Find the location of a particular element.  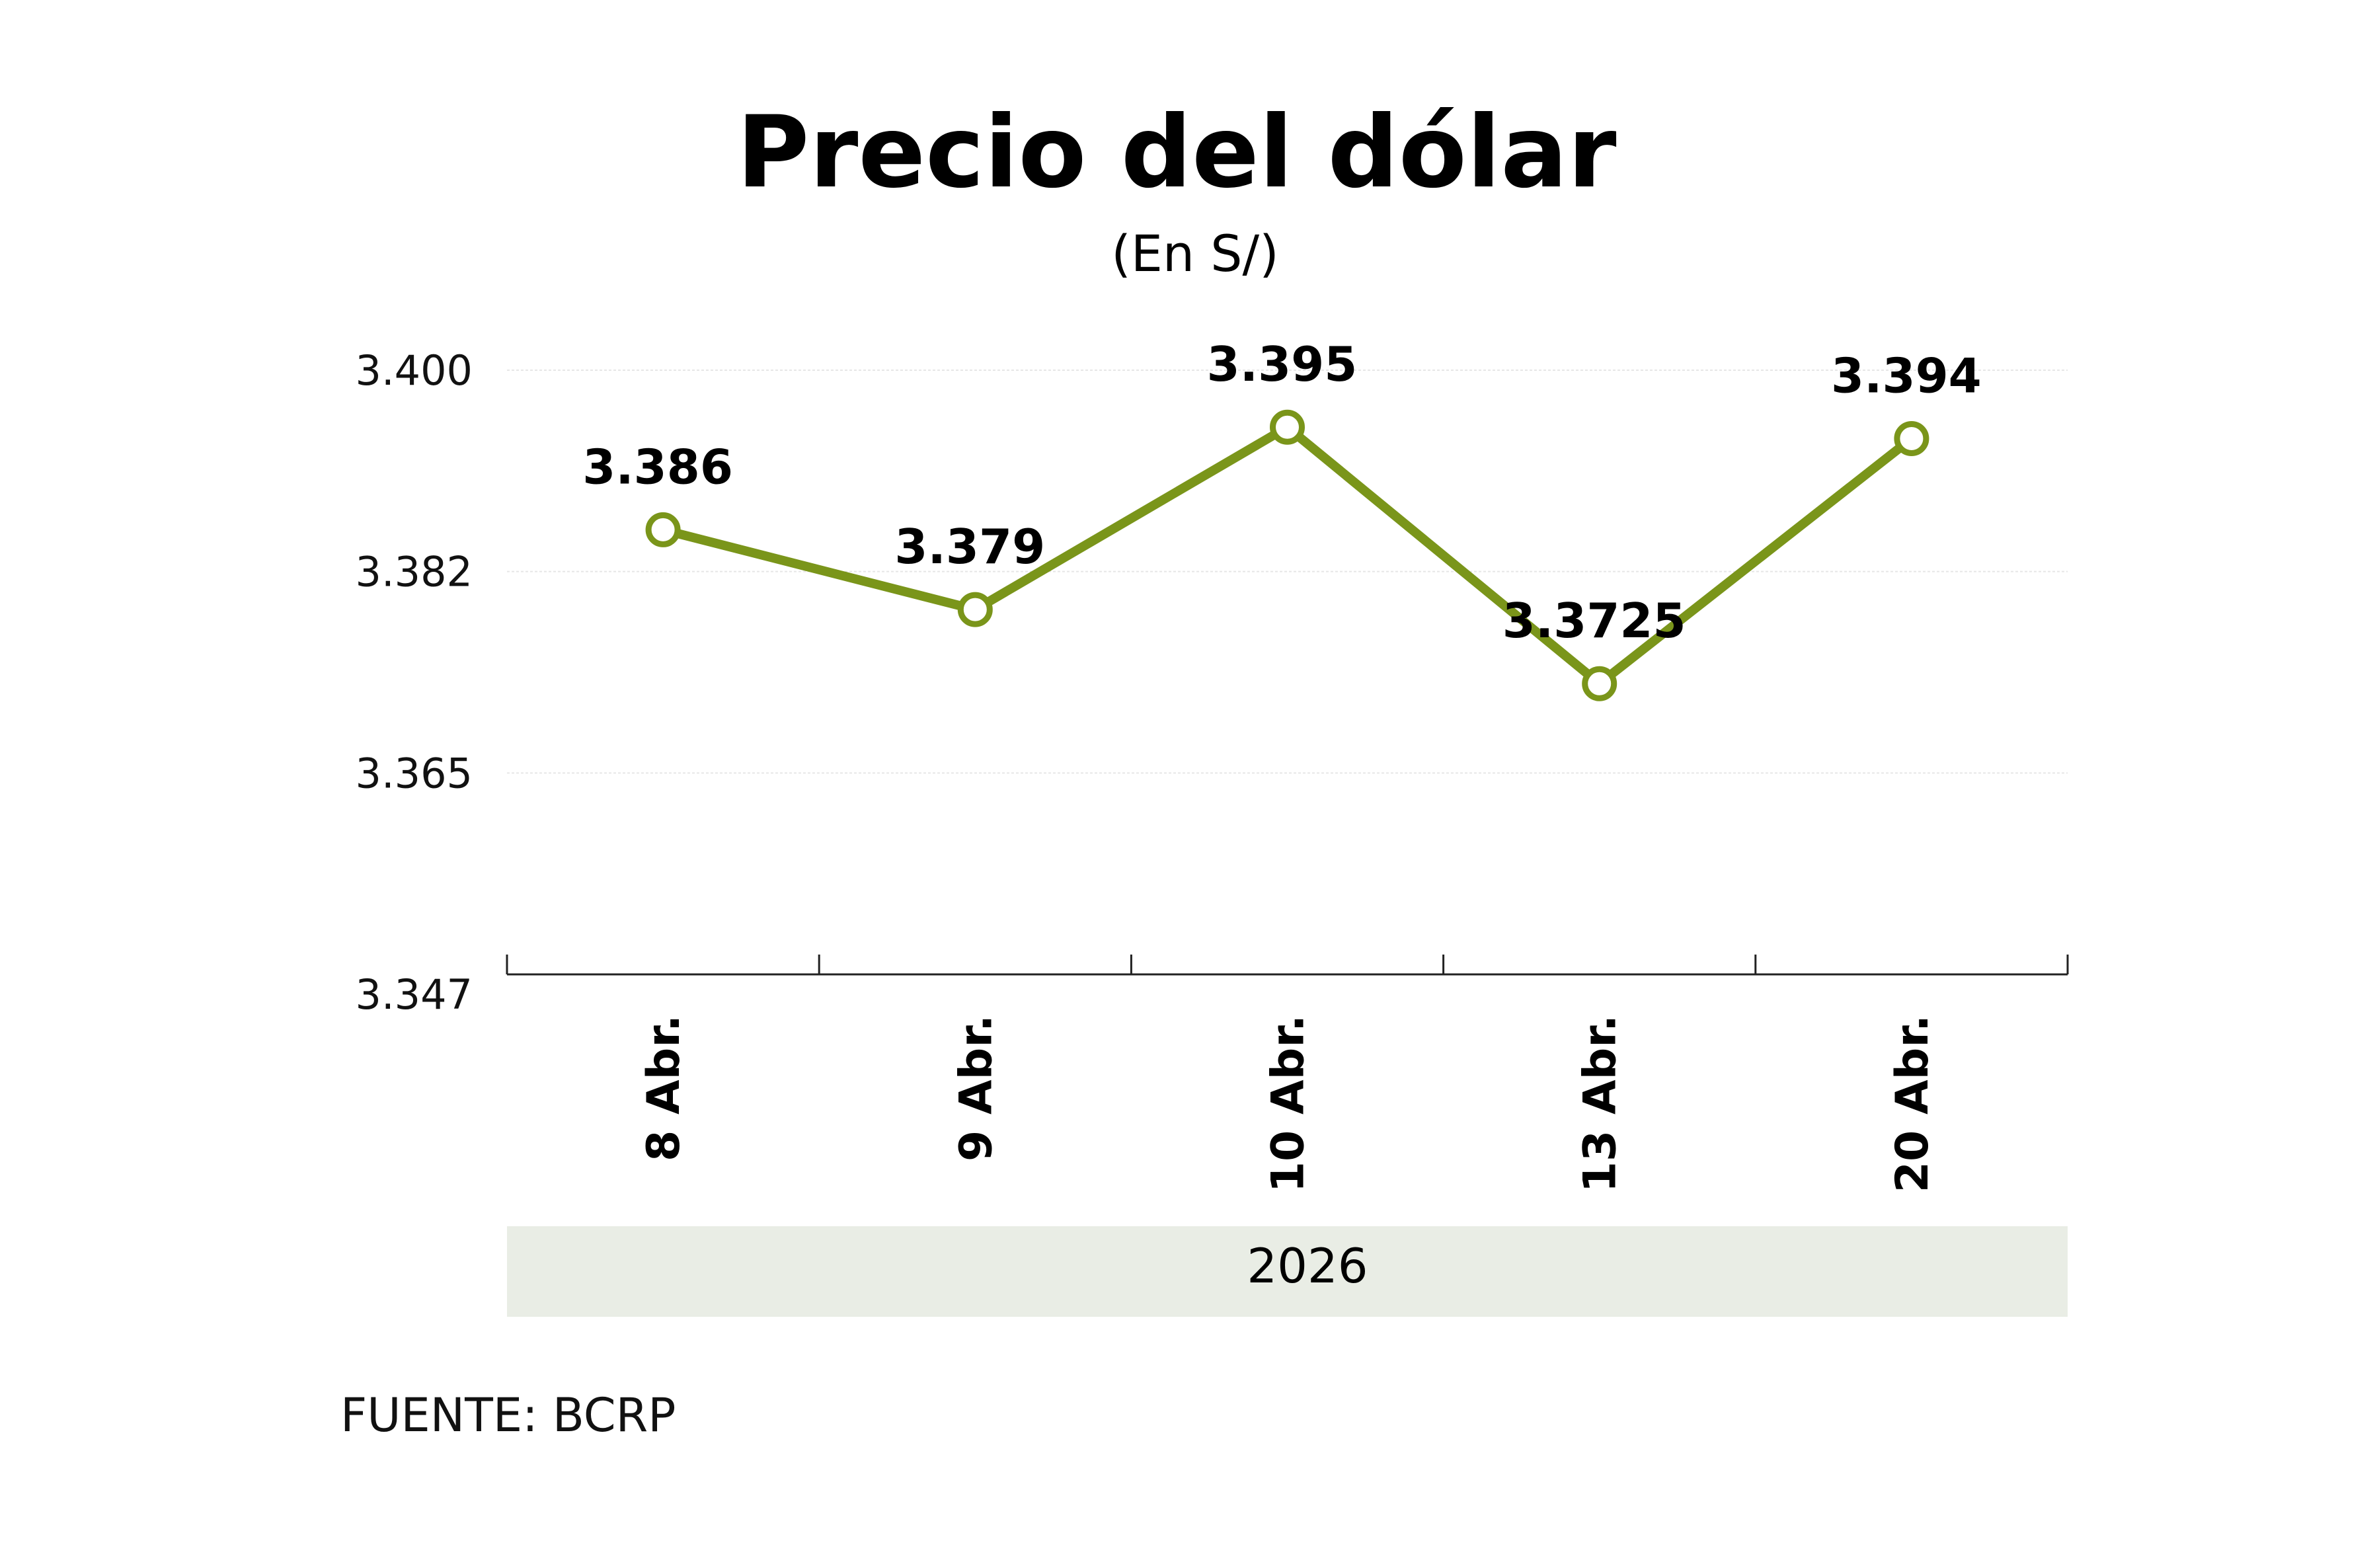

data-label: 3.386 is located at coordinates (657, 466).